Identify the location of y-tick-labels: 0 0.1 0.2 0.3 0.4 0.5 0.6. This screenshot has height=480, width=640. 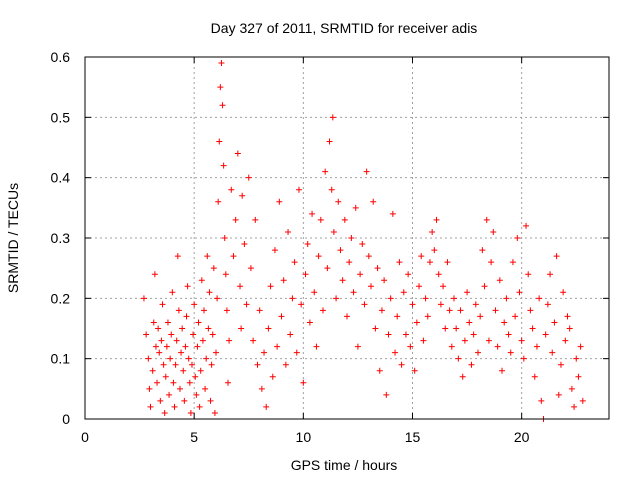
(61, 238).